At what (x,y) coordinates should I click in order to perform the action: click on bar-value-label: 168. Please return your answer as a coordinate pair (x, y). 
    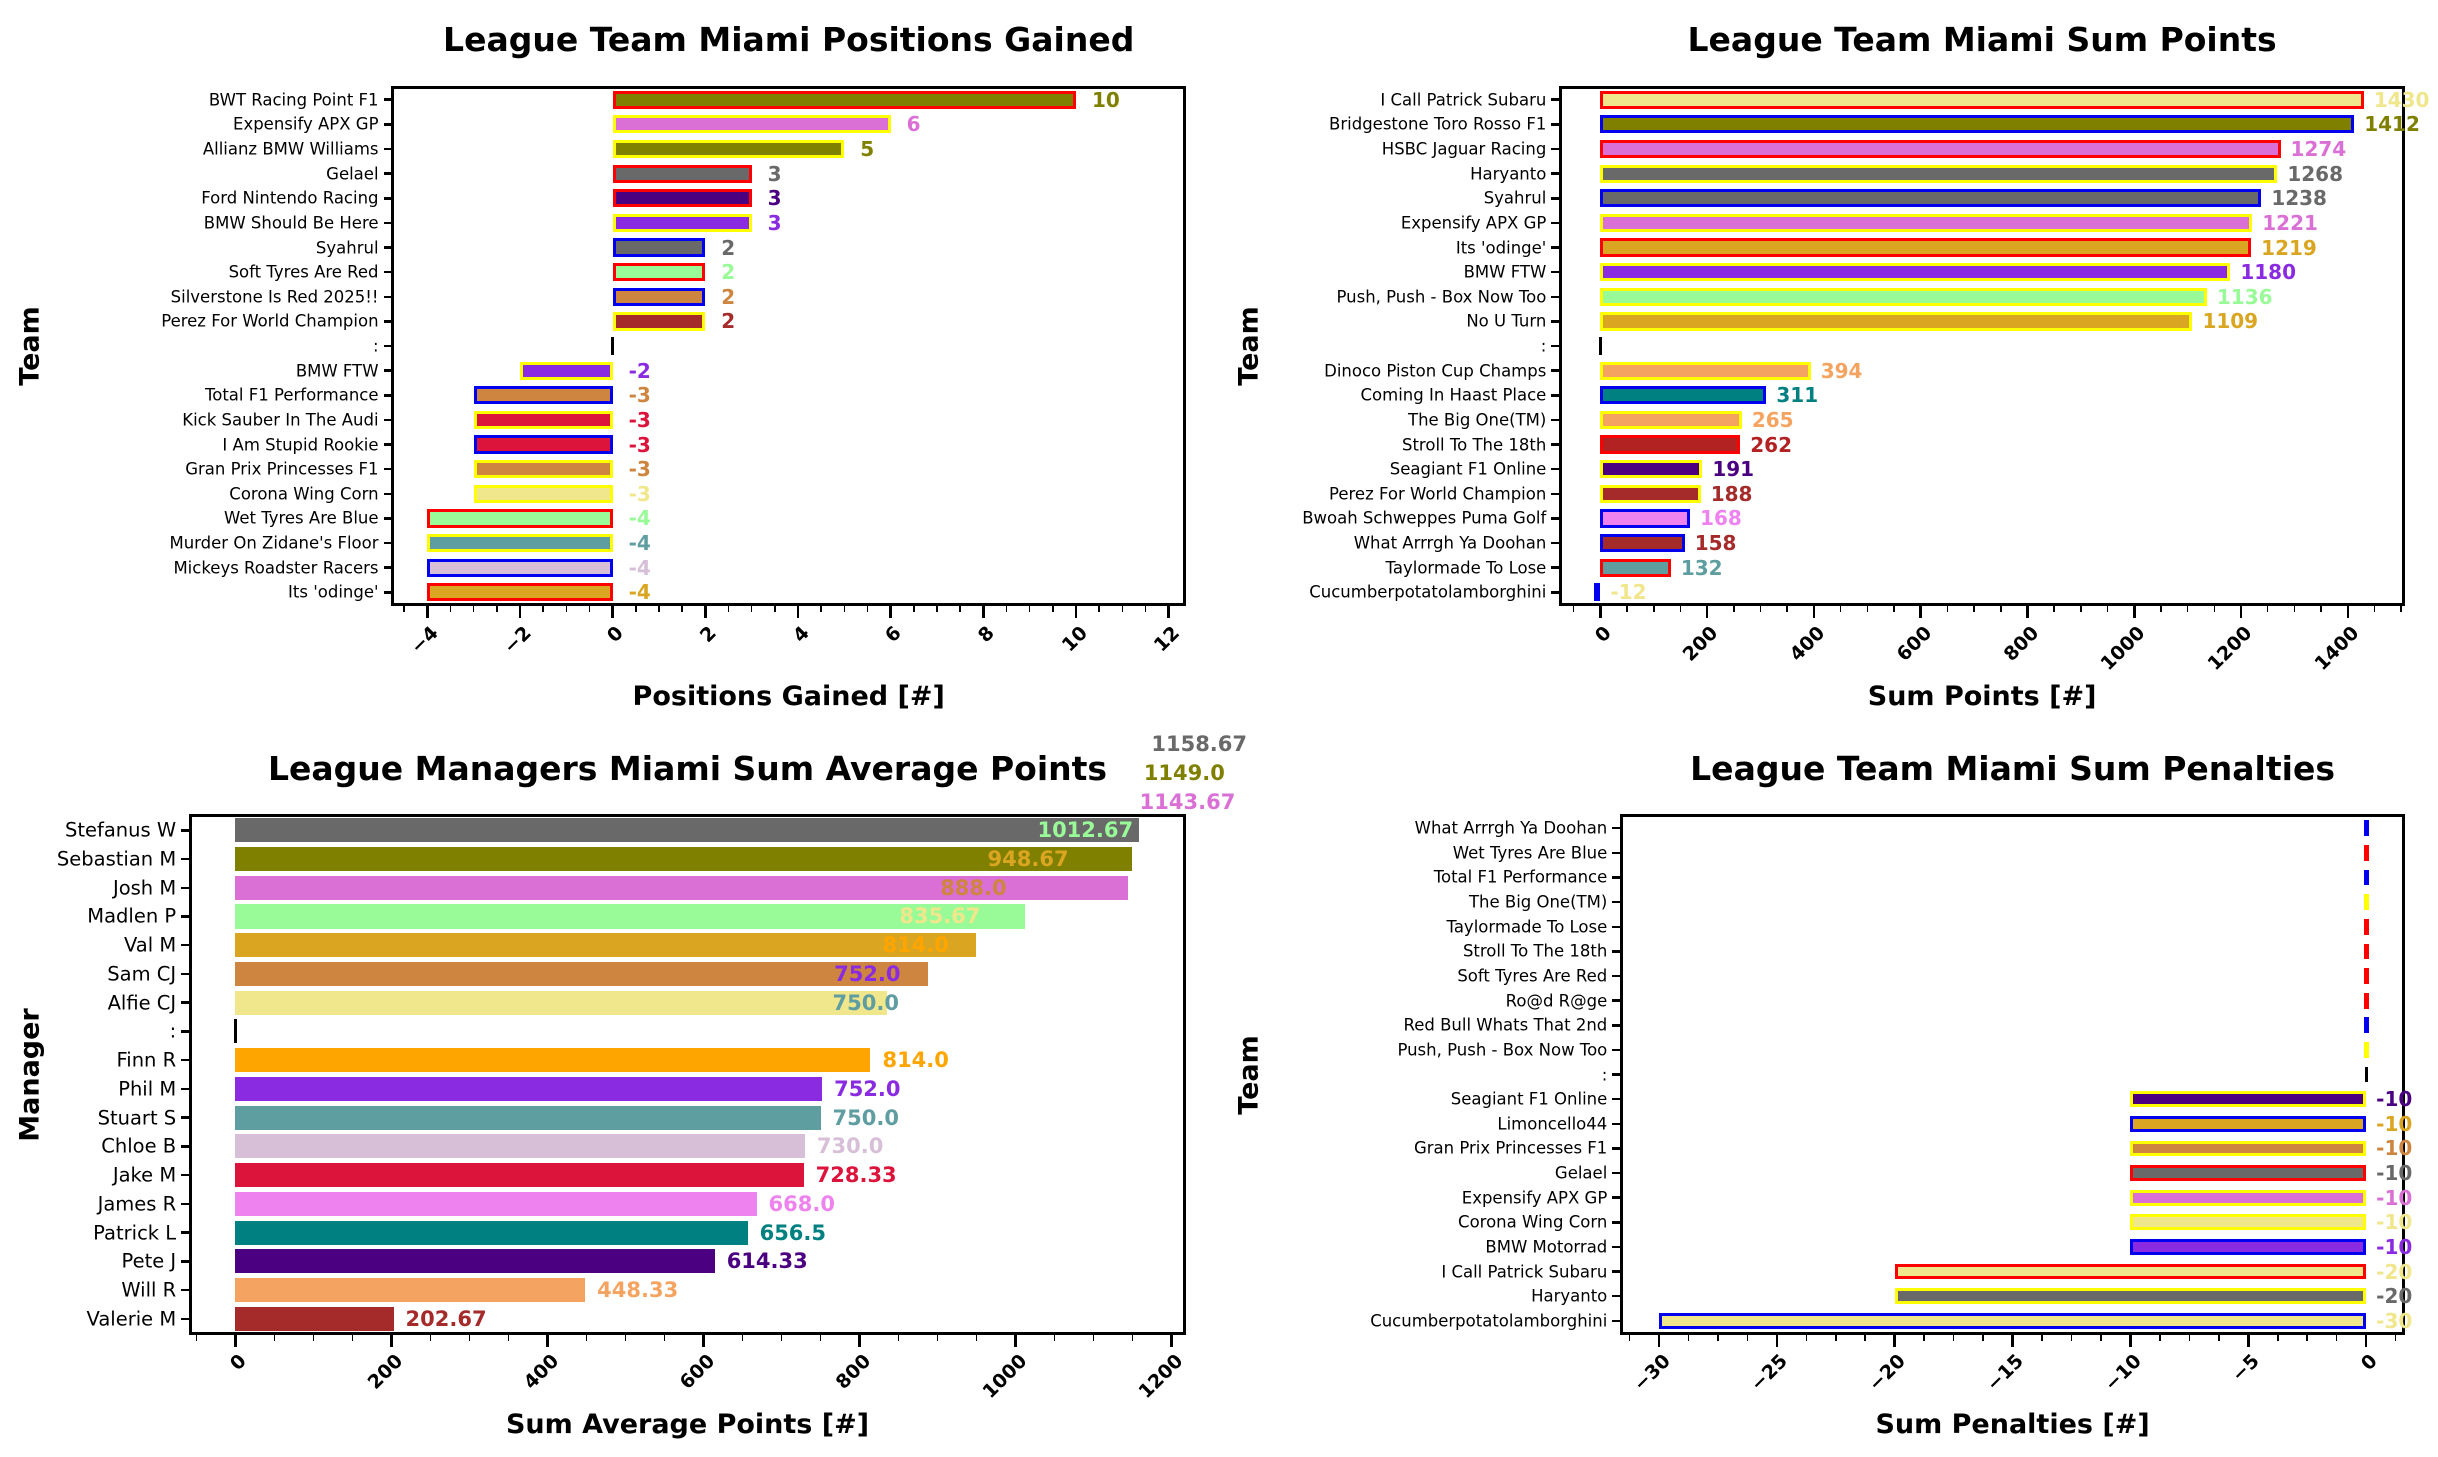
    Looking at the image, I should click on (1721, 518).